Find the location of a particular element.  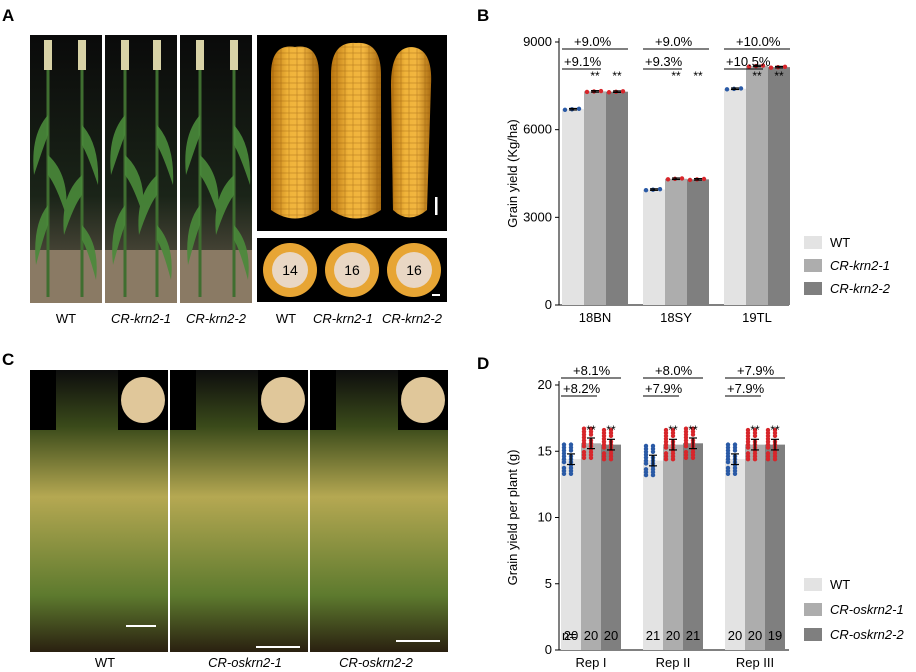

comparison-percent-upper: +10.0% is located at coordinates (758, 41).